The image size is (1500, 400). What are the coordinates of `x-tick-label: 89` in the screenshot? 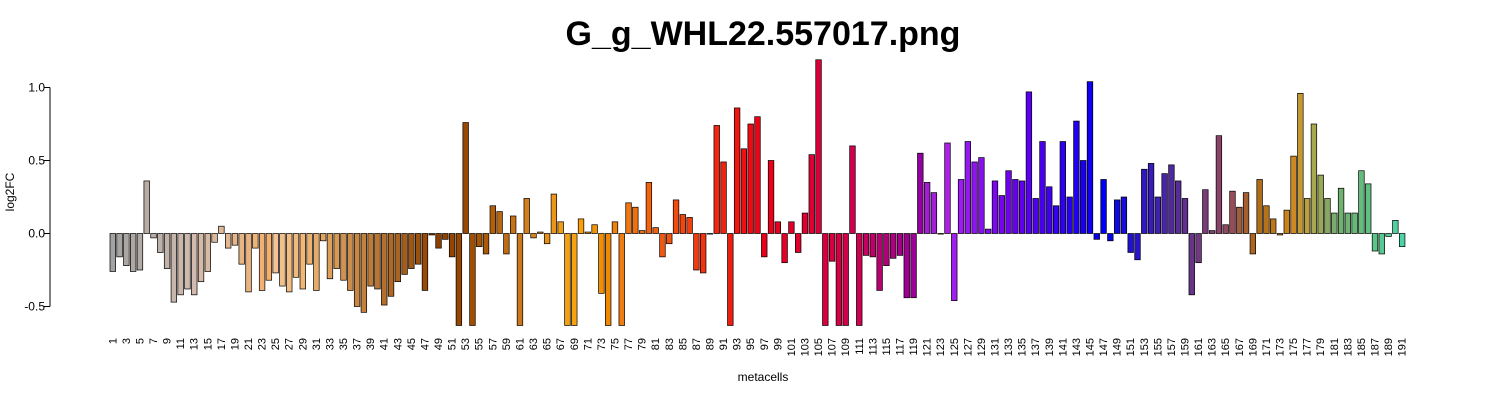 It's located at (710, 344).